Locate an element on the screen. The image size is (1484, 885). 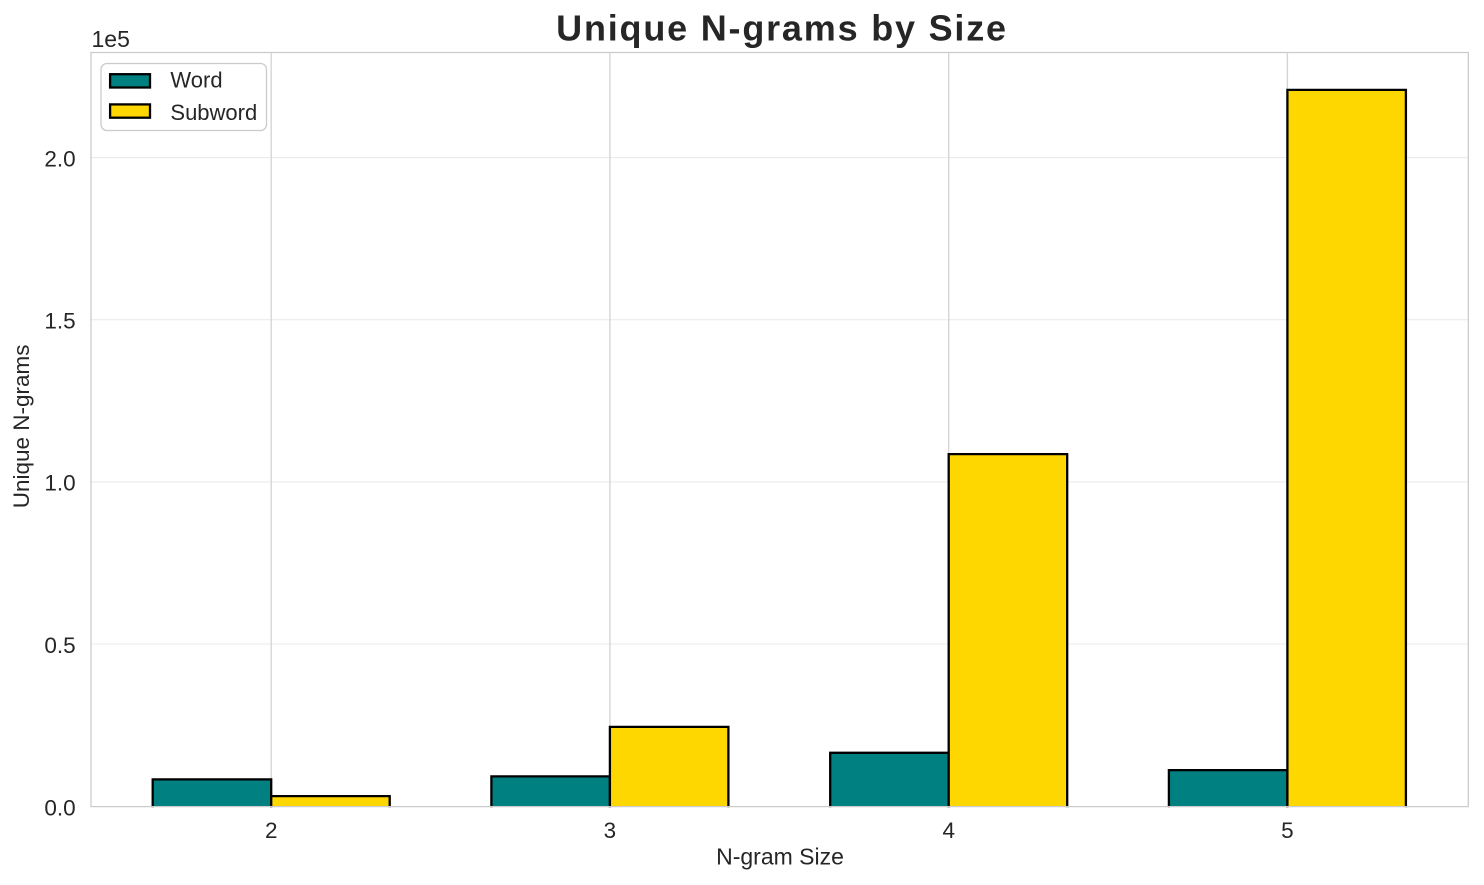
svg-text: N-gram Size is located at coordinates (780, 857).